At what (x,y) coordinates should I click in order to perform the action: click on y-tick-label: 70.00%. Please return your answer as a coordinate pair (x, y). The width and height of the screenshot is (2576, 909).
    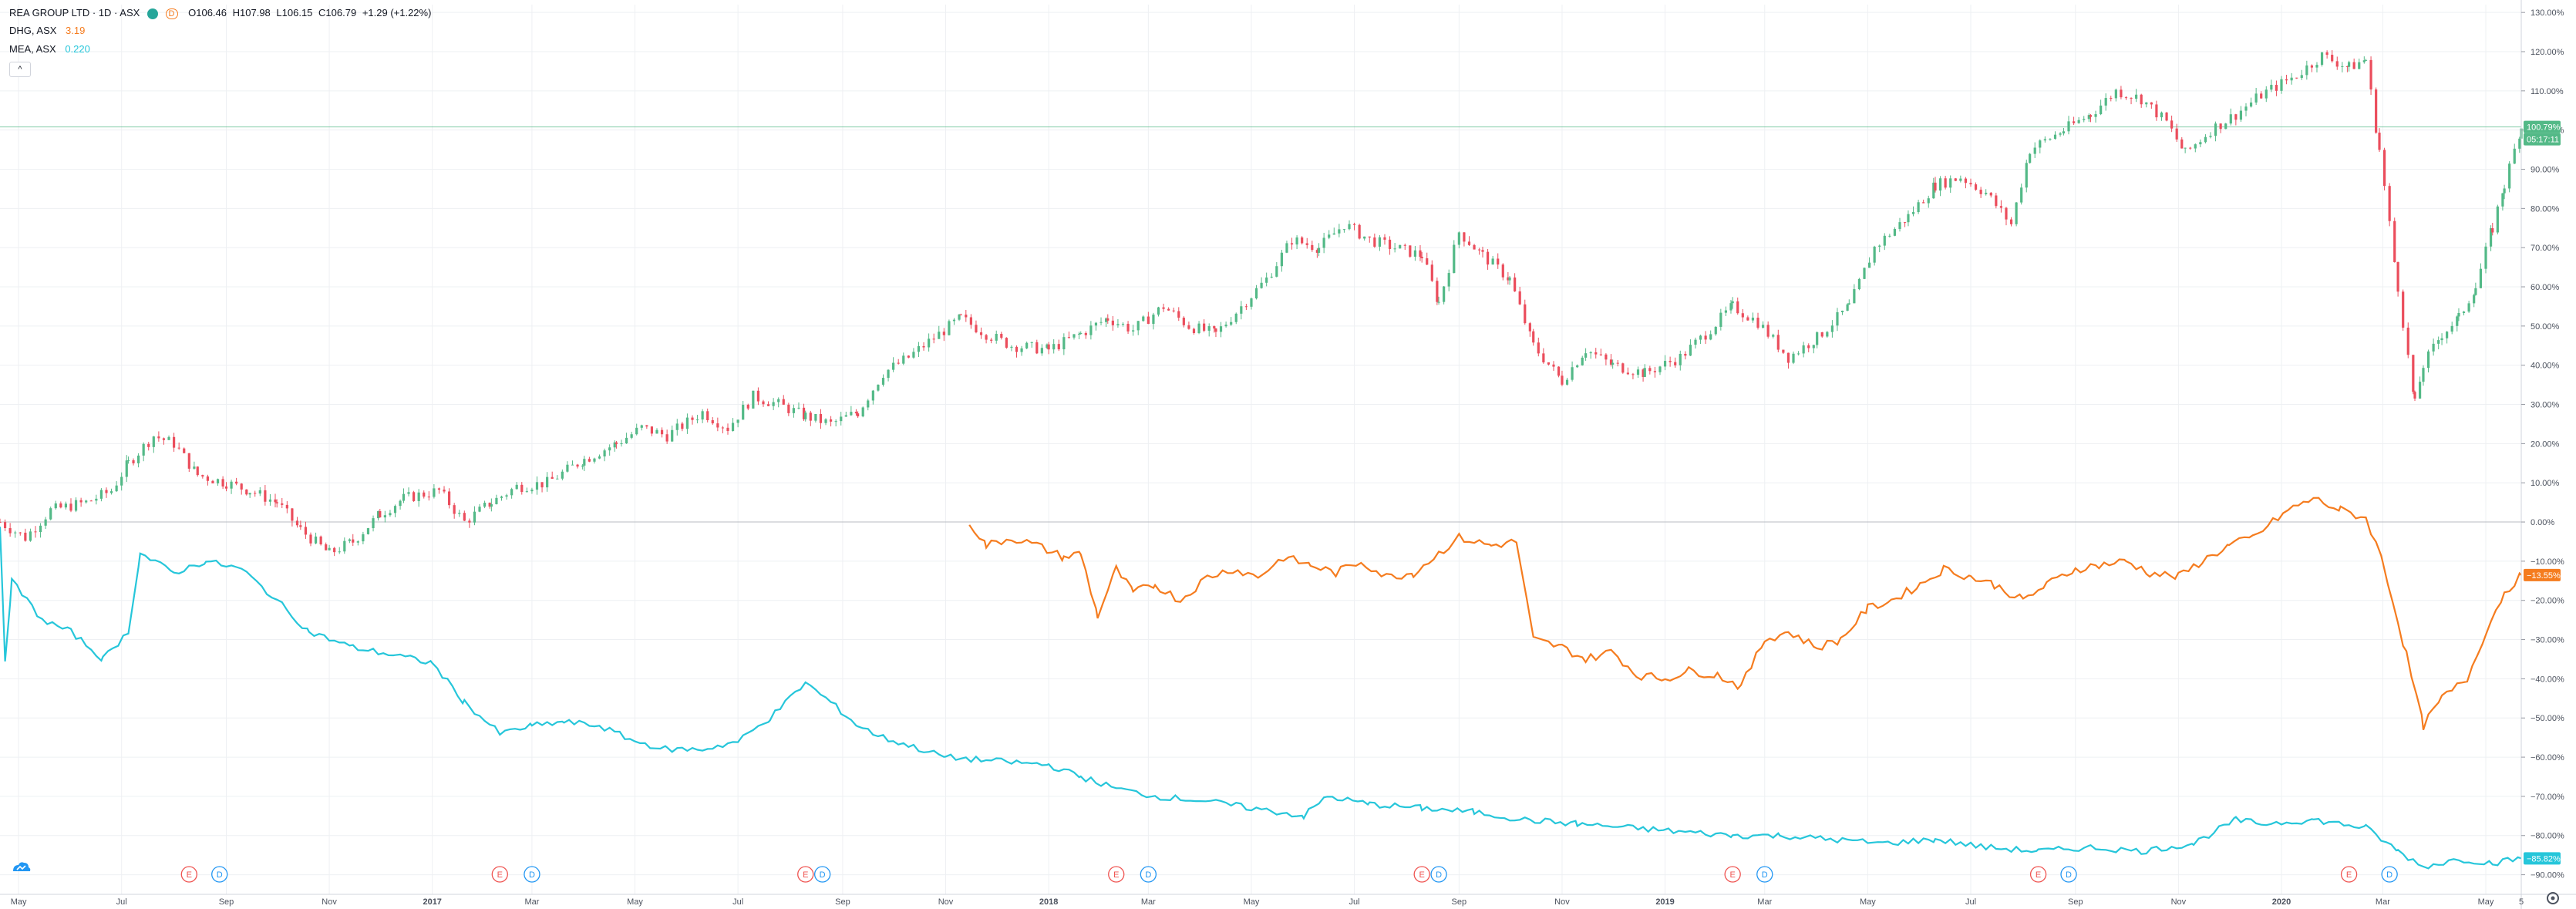
    Looking at the image, I should click on (2545, 248).